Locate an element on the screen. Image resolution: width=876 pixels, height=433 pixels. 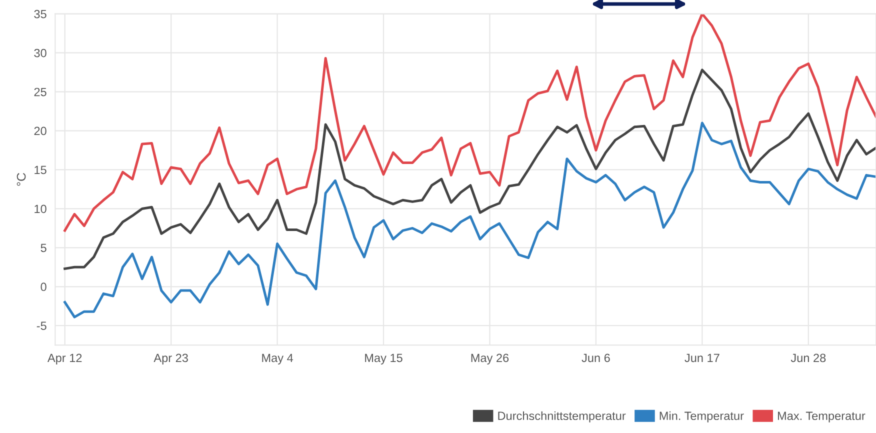
y-axis-title: °C is located at coordinates (21, 179).